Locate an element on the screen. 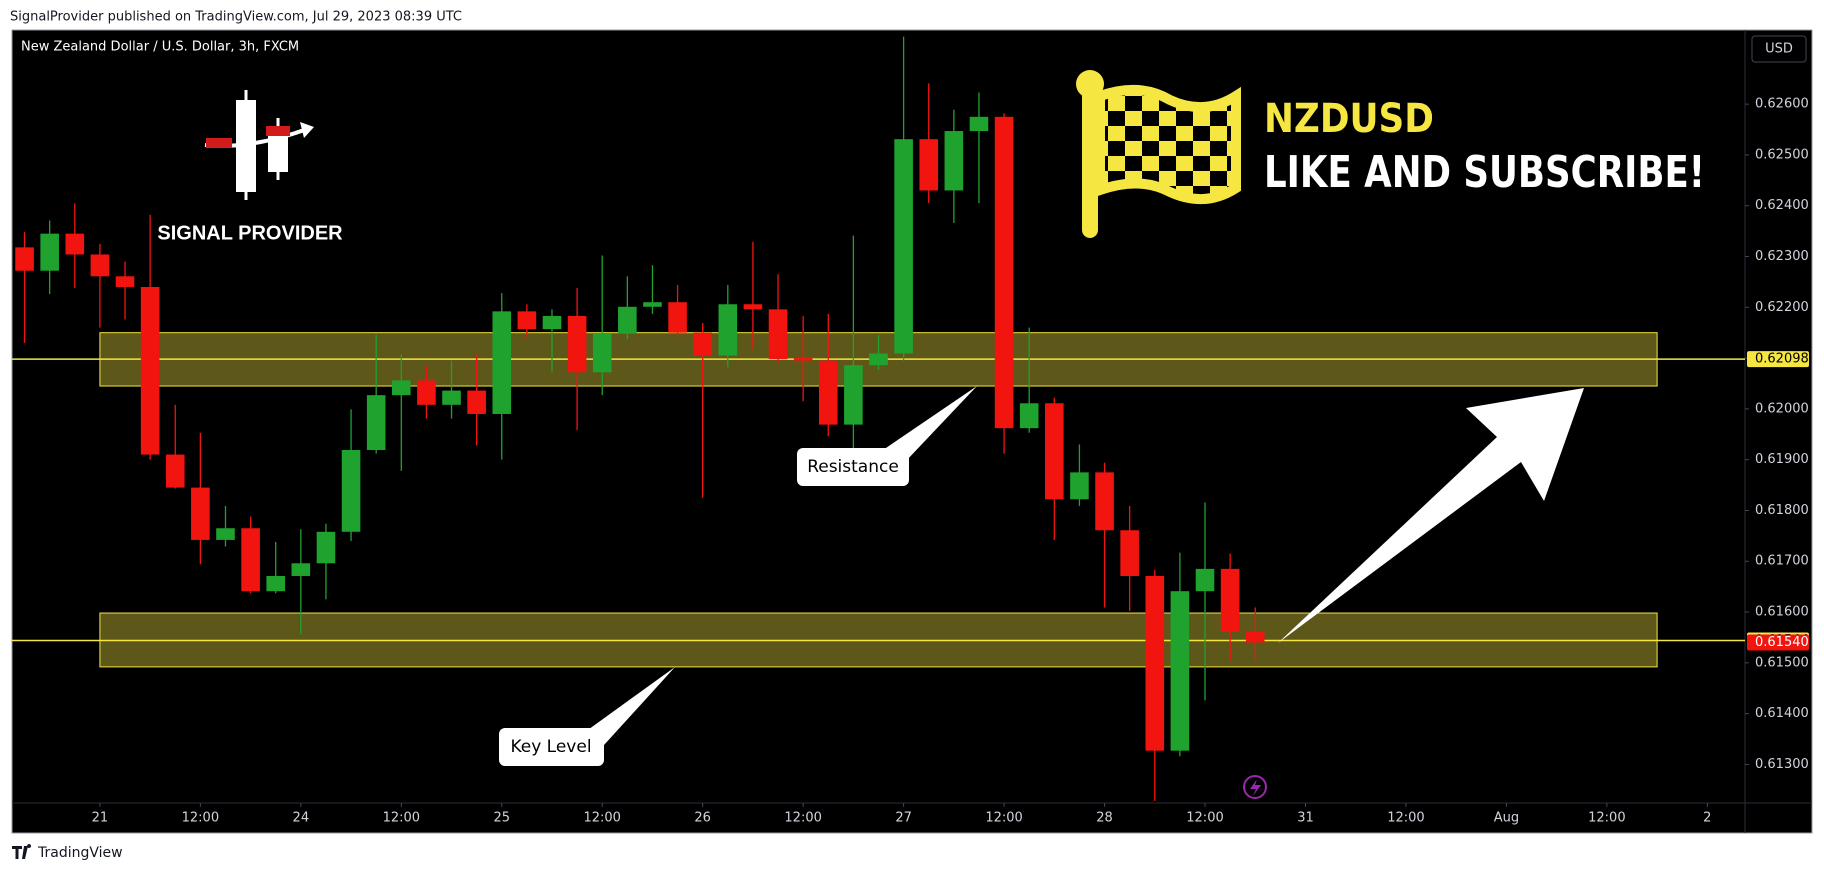 Image resolution: width=1824 pixels, height=872 pixels. currency: USD is located at coordinates (1779, 49).